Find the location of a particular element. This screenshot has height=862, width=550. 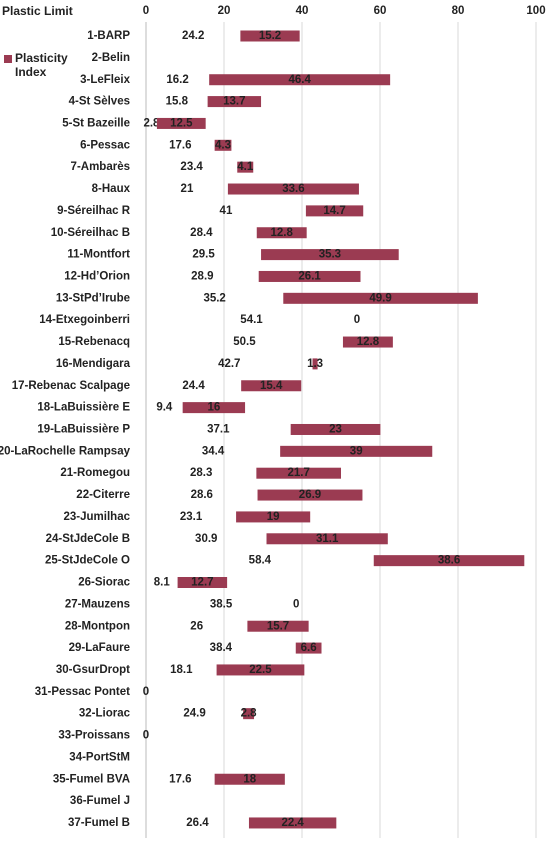

data-label: 23.4 is located at coordinates (191, 167).